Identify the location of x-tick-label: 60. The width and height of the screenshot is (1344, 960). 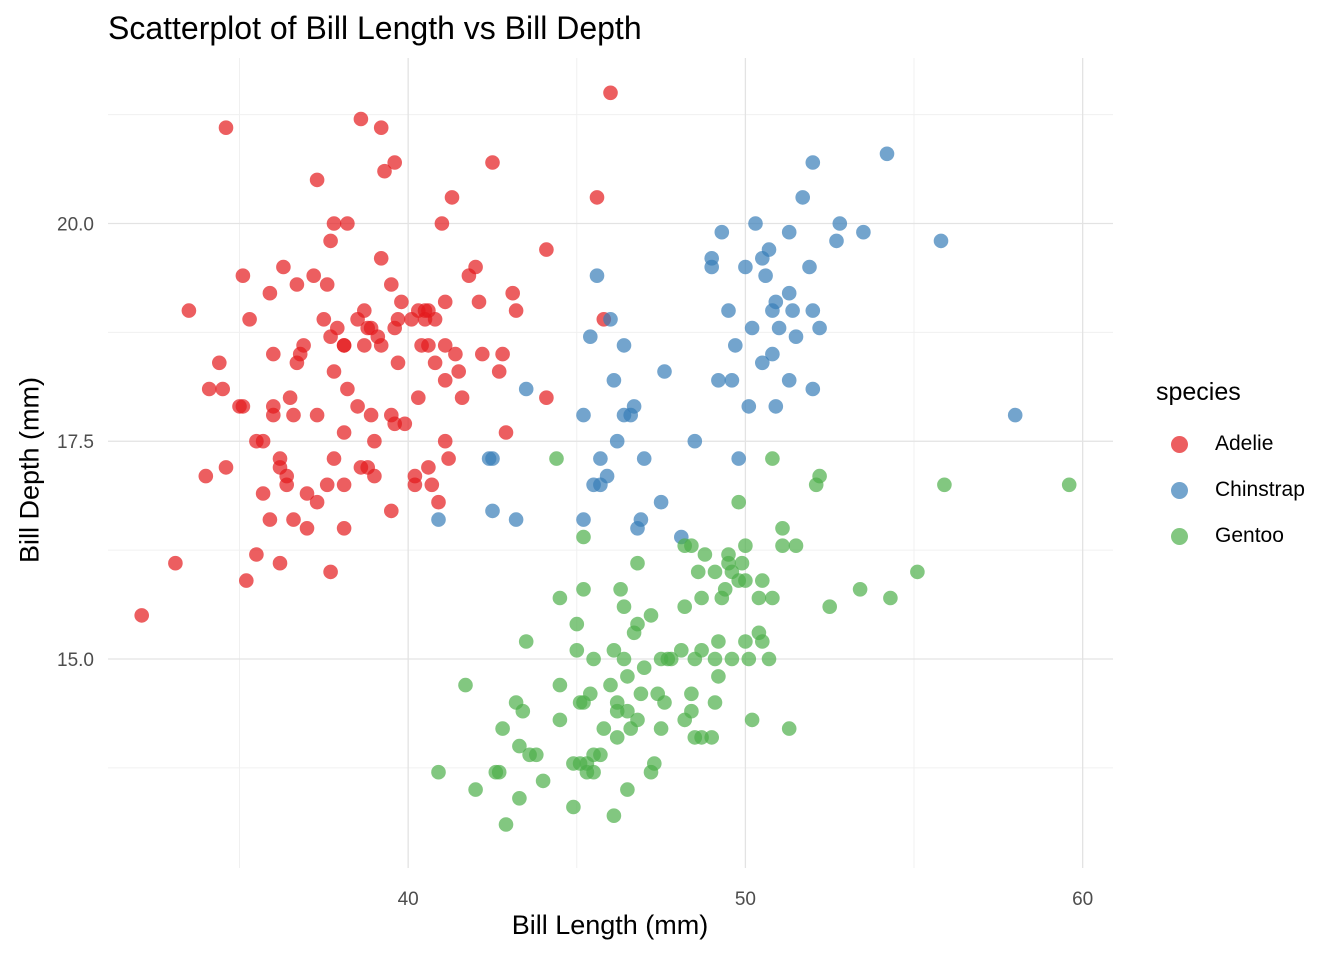
(1082, 899).